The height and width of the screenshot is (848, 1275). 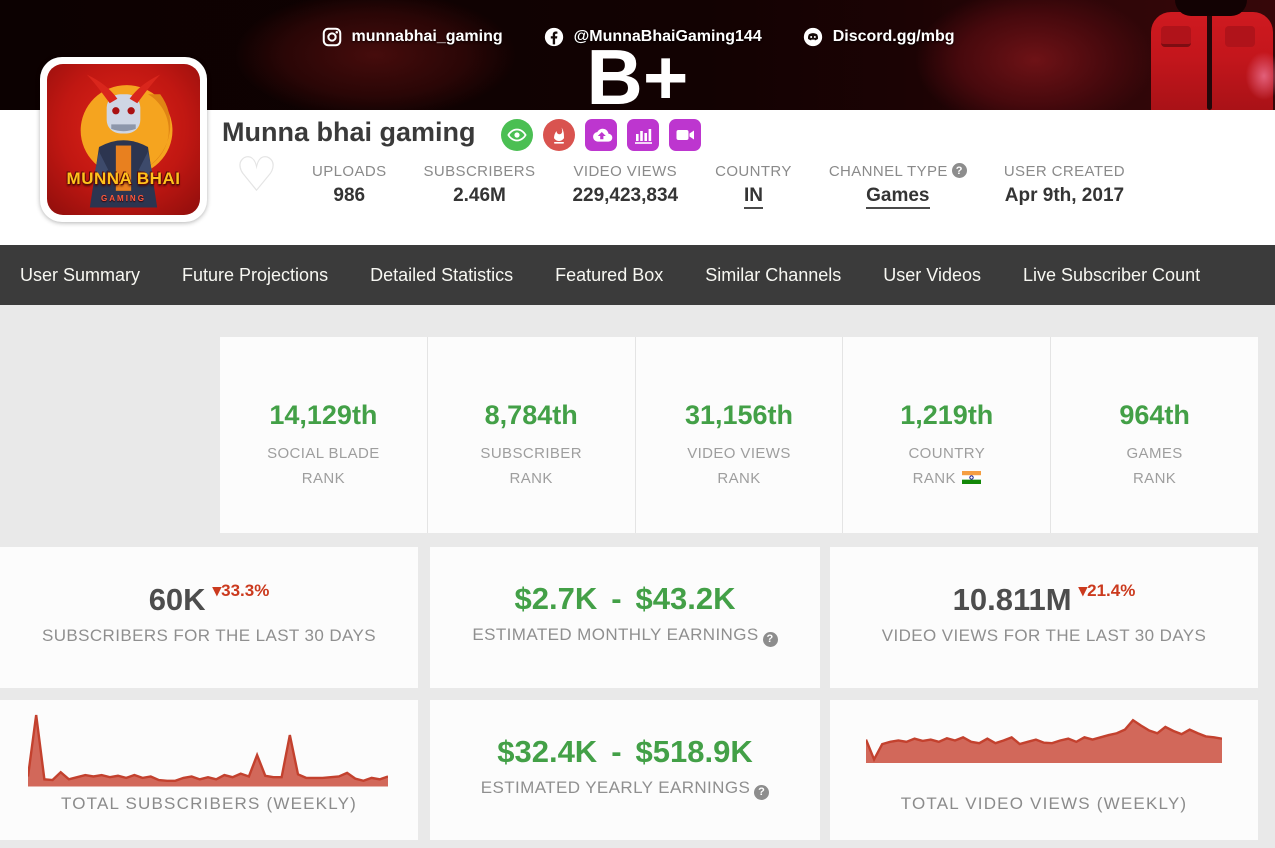 What do you see at coordinates (554, 37) in the screenshot?
I see `facebook-icon` at bounding box center [554, 37].